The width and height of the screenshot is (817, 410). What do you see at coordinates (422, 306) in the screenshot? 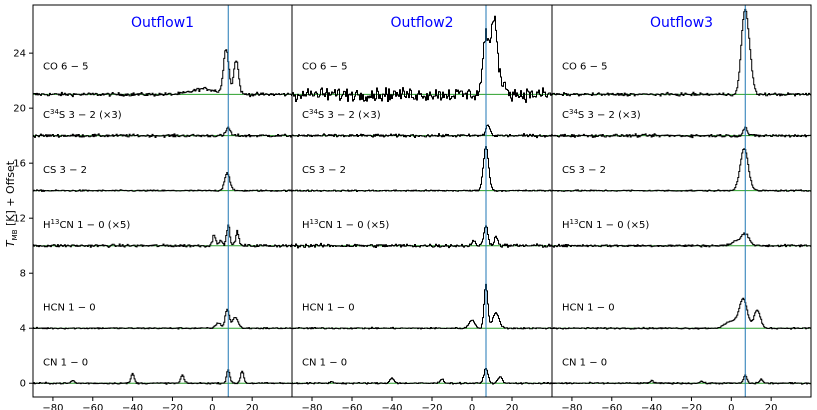
I see `spectrum-hcn-panel2` at bounding box center [422, 306].